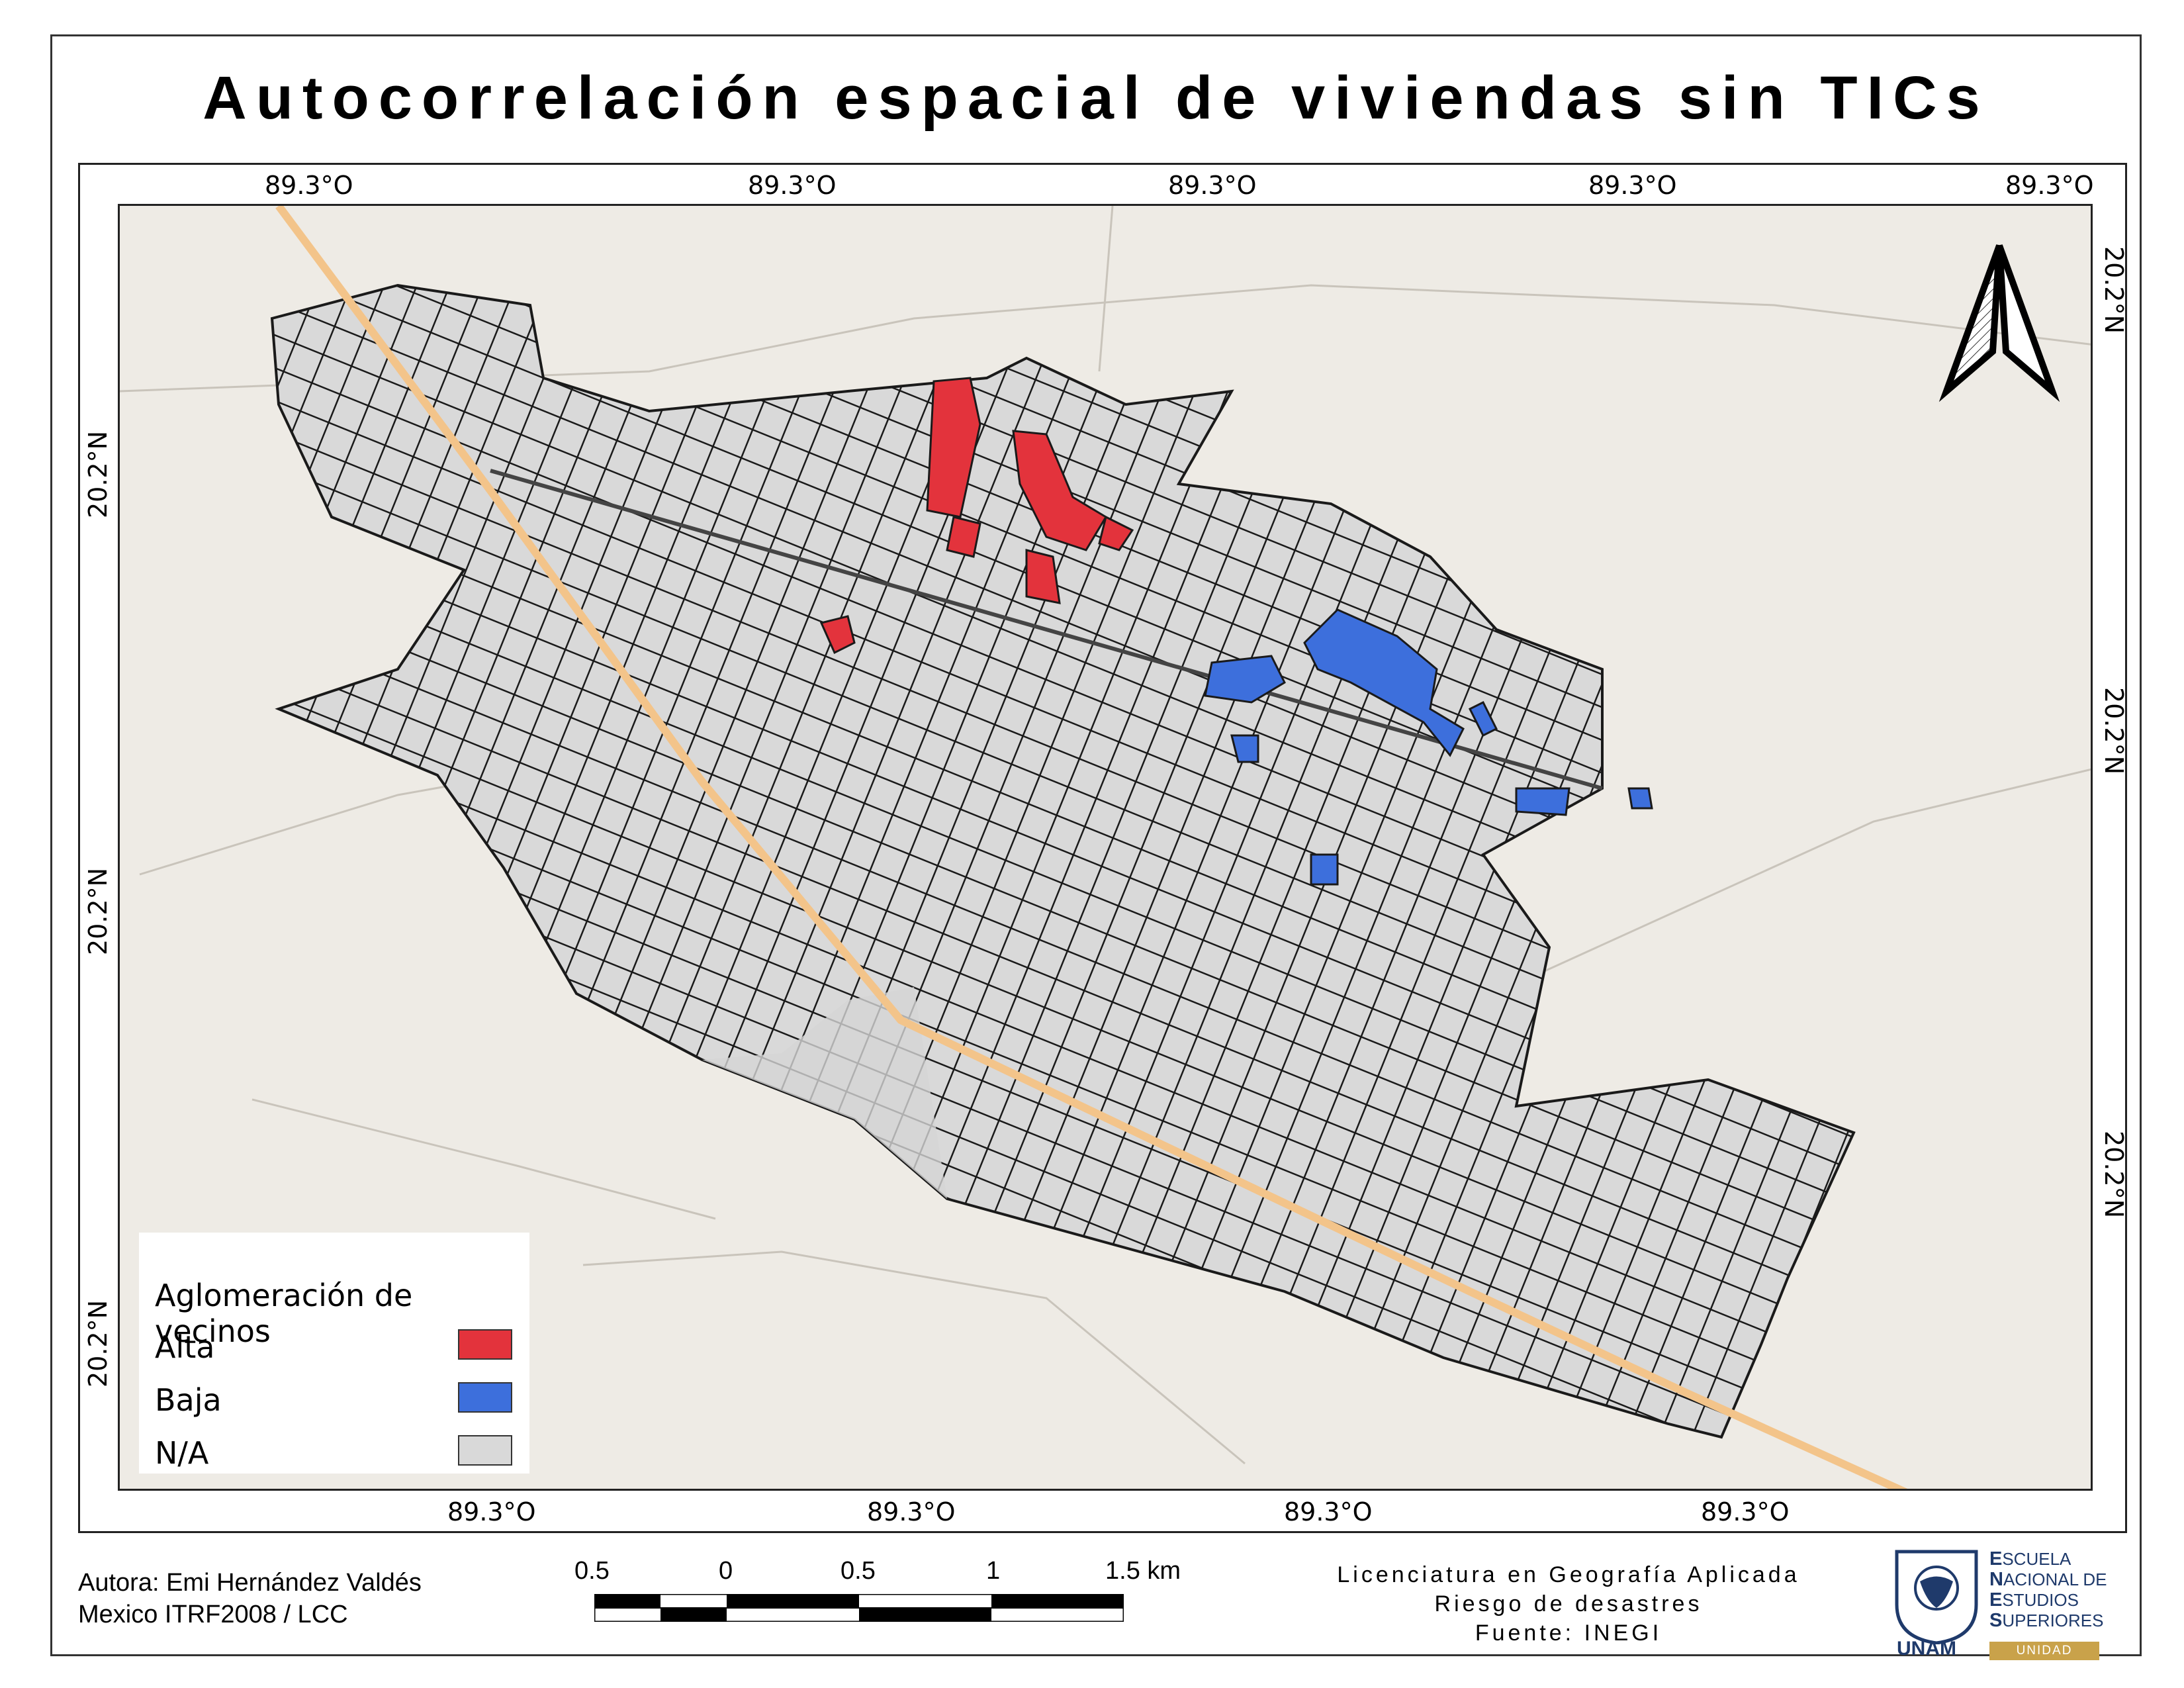 The width and height of the screenshot is (2184, 1688). I want to click on legend-item-label: N/A, so click(182, 1453).